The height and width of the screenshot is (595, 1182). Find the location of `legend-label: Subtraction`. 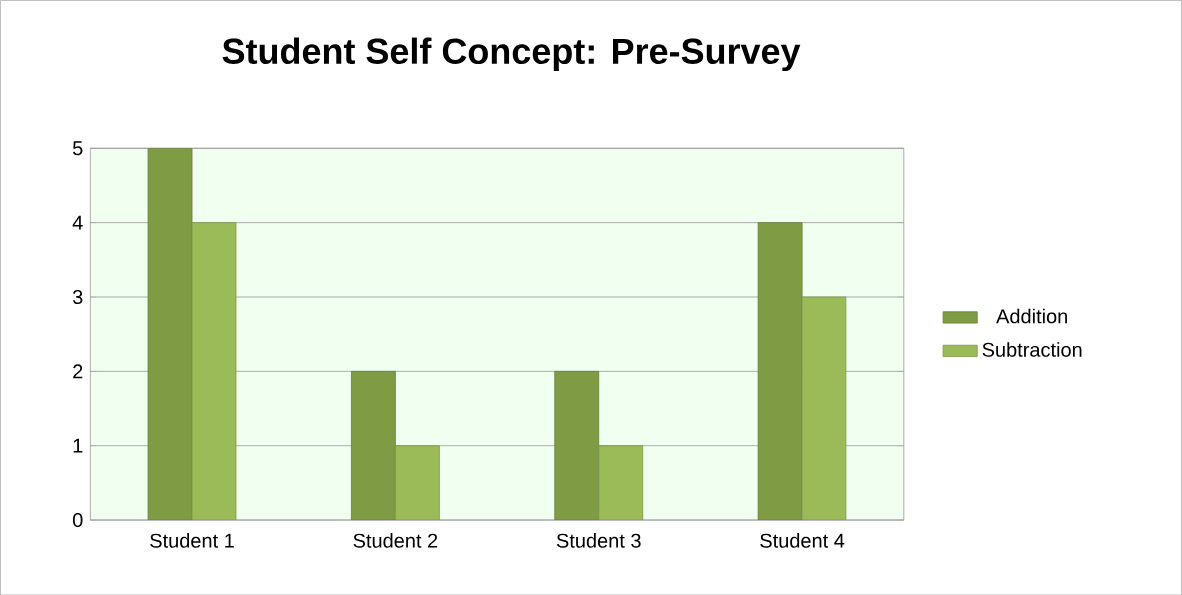

legend-label: Subtraction is located at coordinates (1032, 349).